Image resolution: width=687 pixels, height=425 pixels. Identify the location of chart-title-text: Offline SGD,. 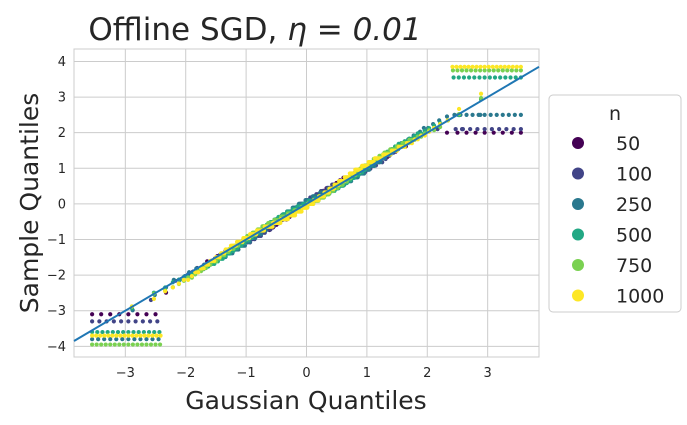
(187, 30).